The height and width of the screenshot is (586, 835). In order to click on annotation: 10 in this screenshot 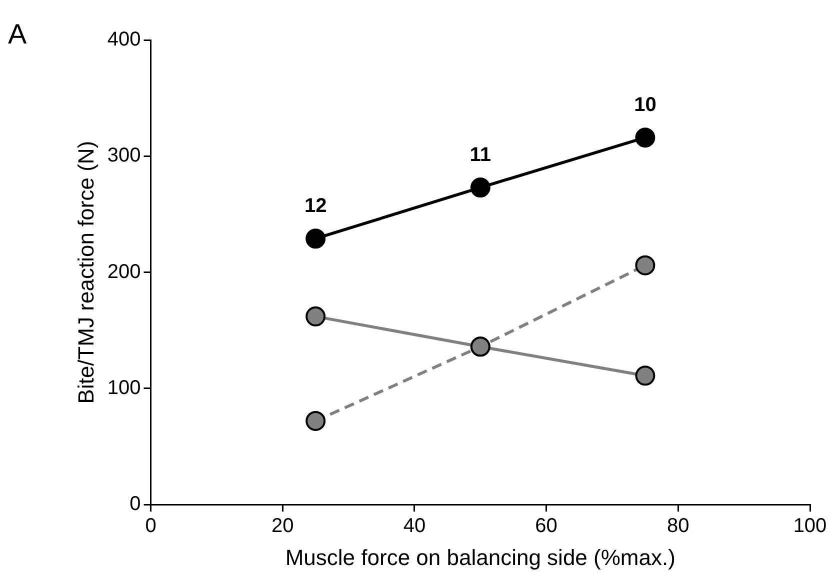, I will do `click(645, 105)`.